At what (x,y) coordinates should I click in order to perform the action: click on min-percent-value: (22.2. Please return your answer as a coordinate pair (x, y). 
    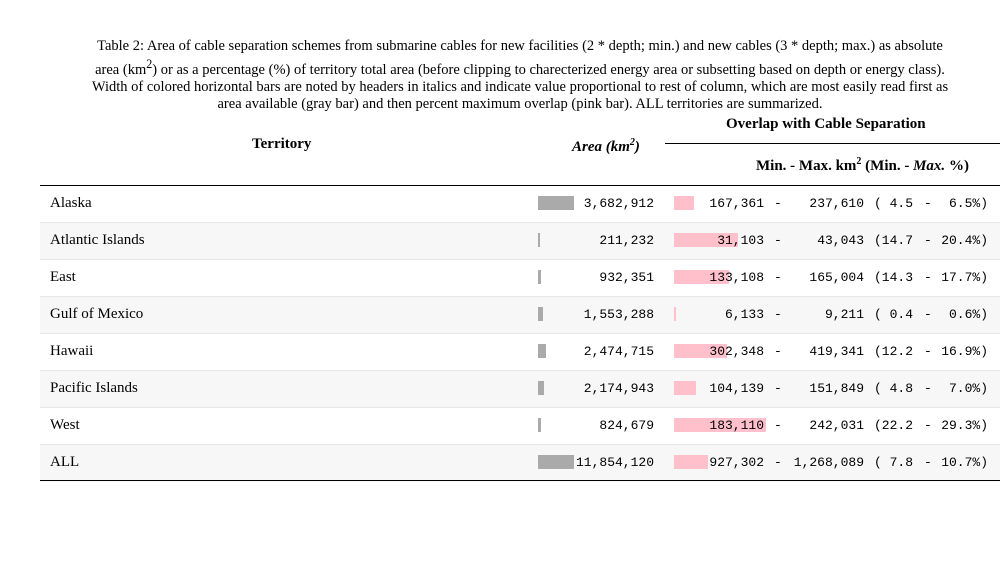
    Looking at the image, I should click on (894, 425).